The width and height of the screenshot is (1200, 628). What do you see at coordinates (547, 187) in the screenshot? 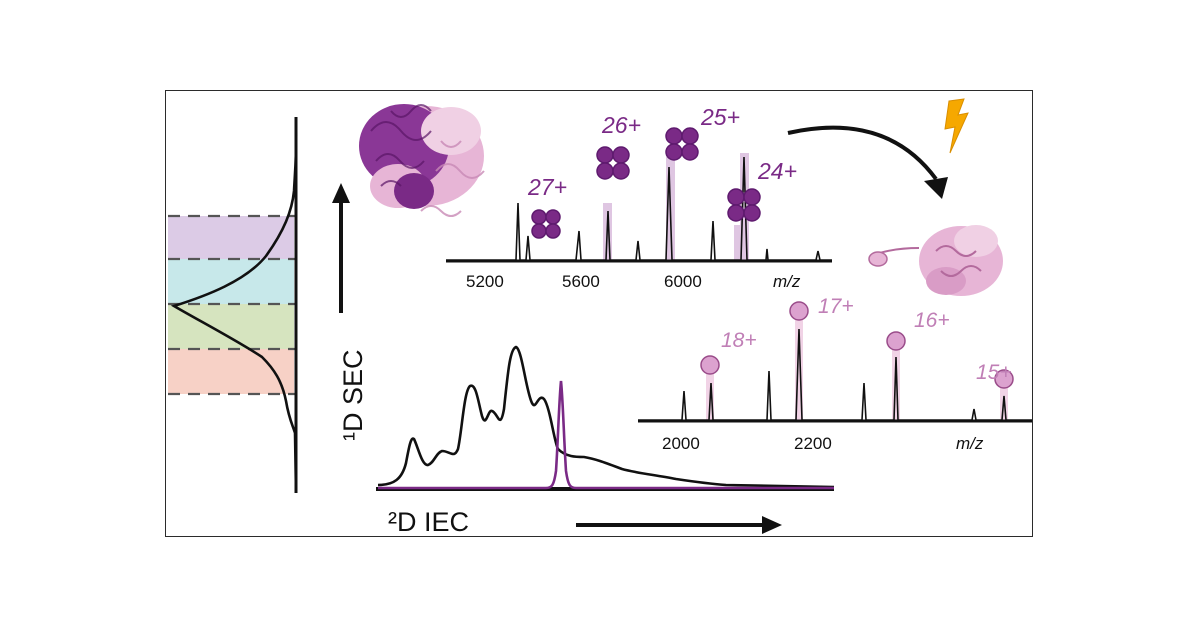
I see `charge-label-27: 27+` at bounding box center [547, 187].